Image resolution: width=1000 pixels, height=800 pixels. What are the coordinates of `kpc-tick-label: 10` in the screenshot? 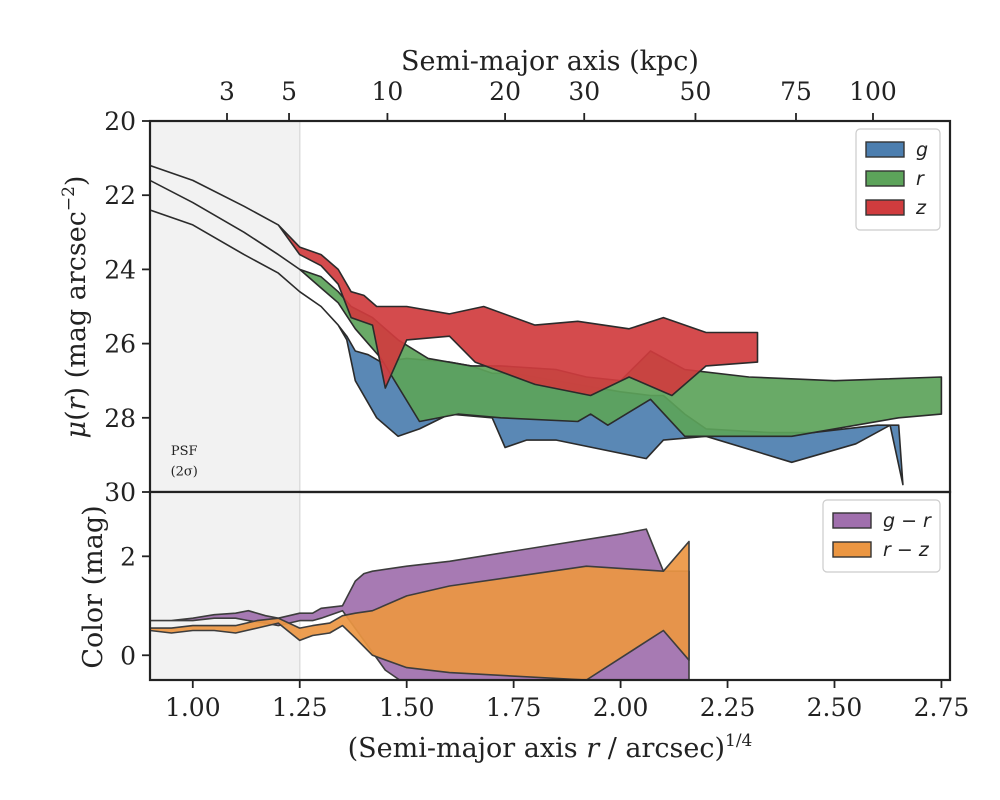 It's located at (388, 91).